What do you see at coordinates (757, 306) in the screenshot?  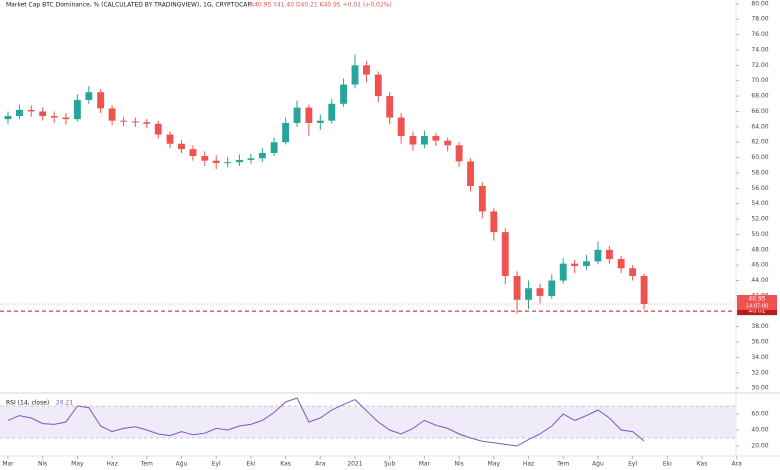 I see `countdown-label: 14:07:00` at bounding box center [757, 306].